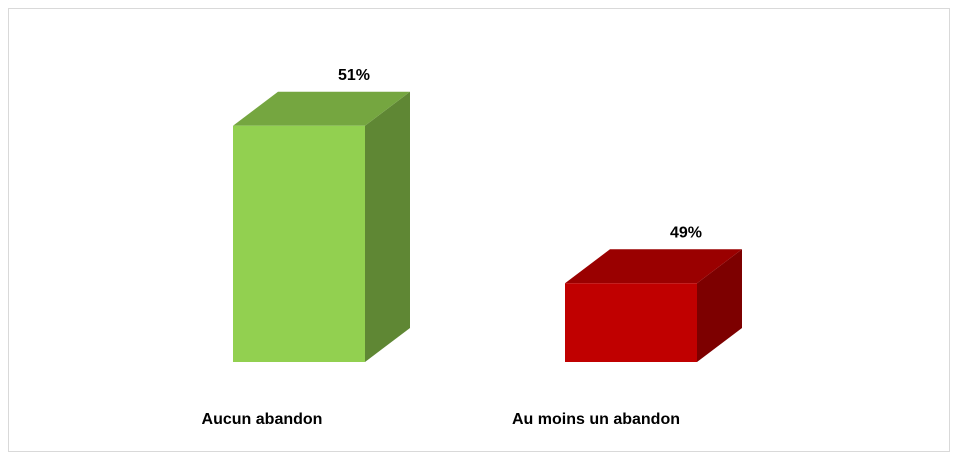 This screenshot has width=958, height=458. Describe the element at coordinates (686, 232) in the screenshot. I see `data-label: 49%` at that location.